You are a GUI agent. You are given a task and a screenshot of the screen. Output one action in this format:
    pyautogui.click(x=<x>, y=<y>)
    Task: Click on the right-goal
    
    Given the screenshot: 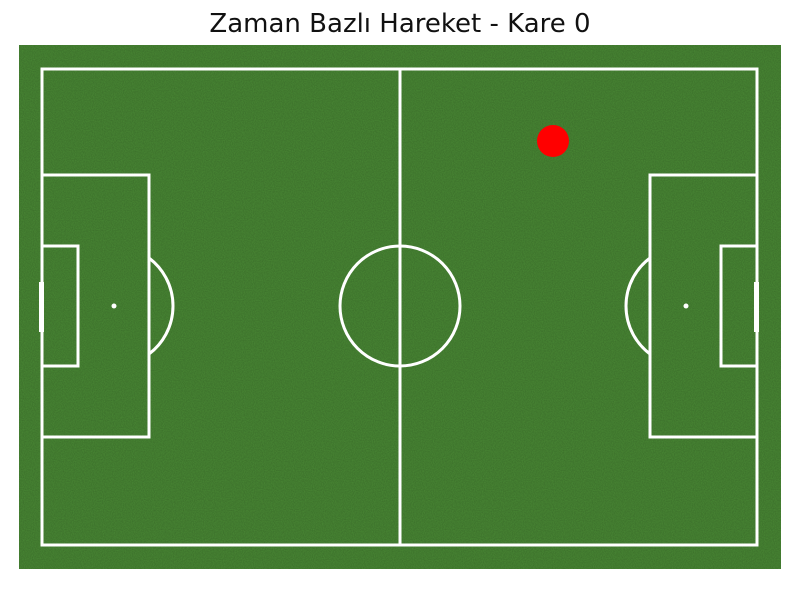 What is the action you would take?
    pyautogui.click(x=756, y=307)
    